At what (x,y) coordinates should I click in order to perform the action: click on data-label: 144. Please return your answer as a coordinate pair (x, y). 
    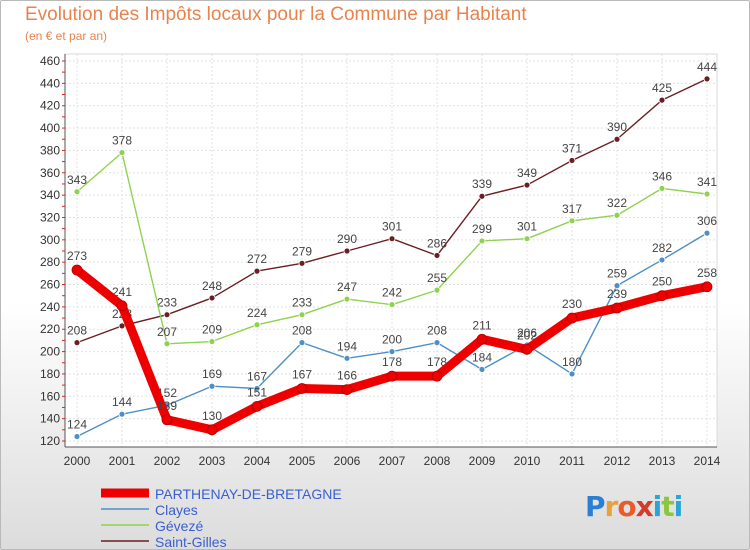
    Looking at the image, I should click on (122, 402).